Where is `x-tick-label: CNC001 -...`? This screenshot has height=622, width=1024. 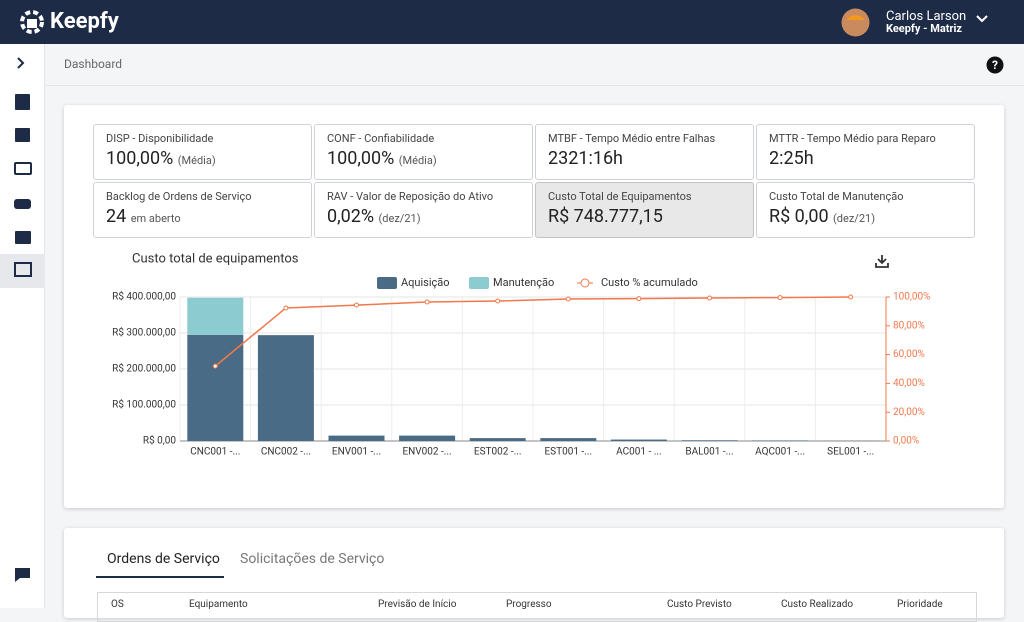 x-tick-label: CNC001 -... is located at coordinates (215, 452).